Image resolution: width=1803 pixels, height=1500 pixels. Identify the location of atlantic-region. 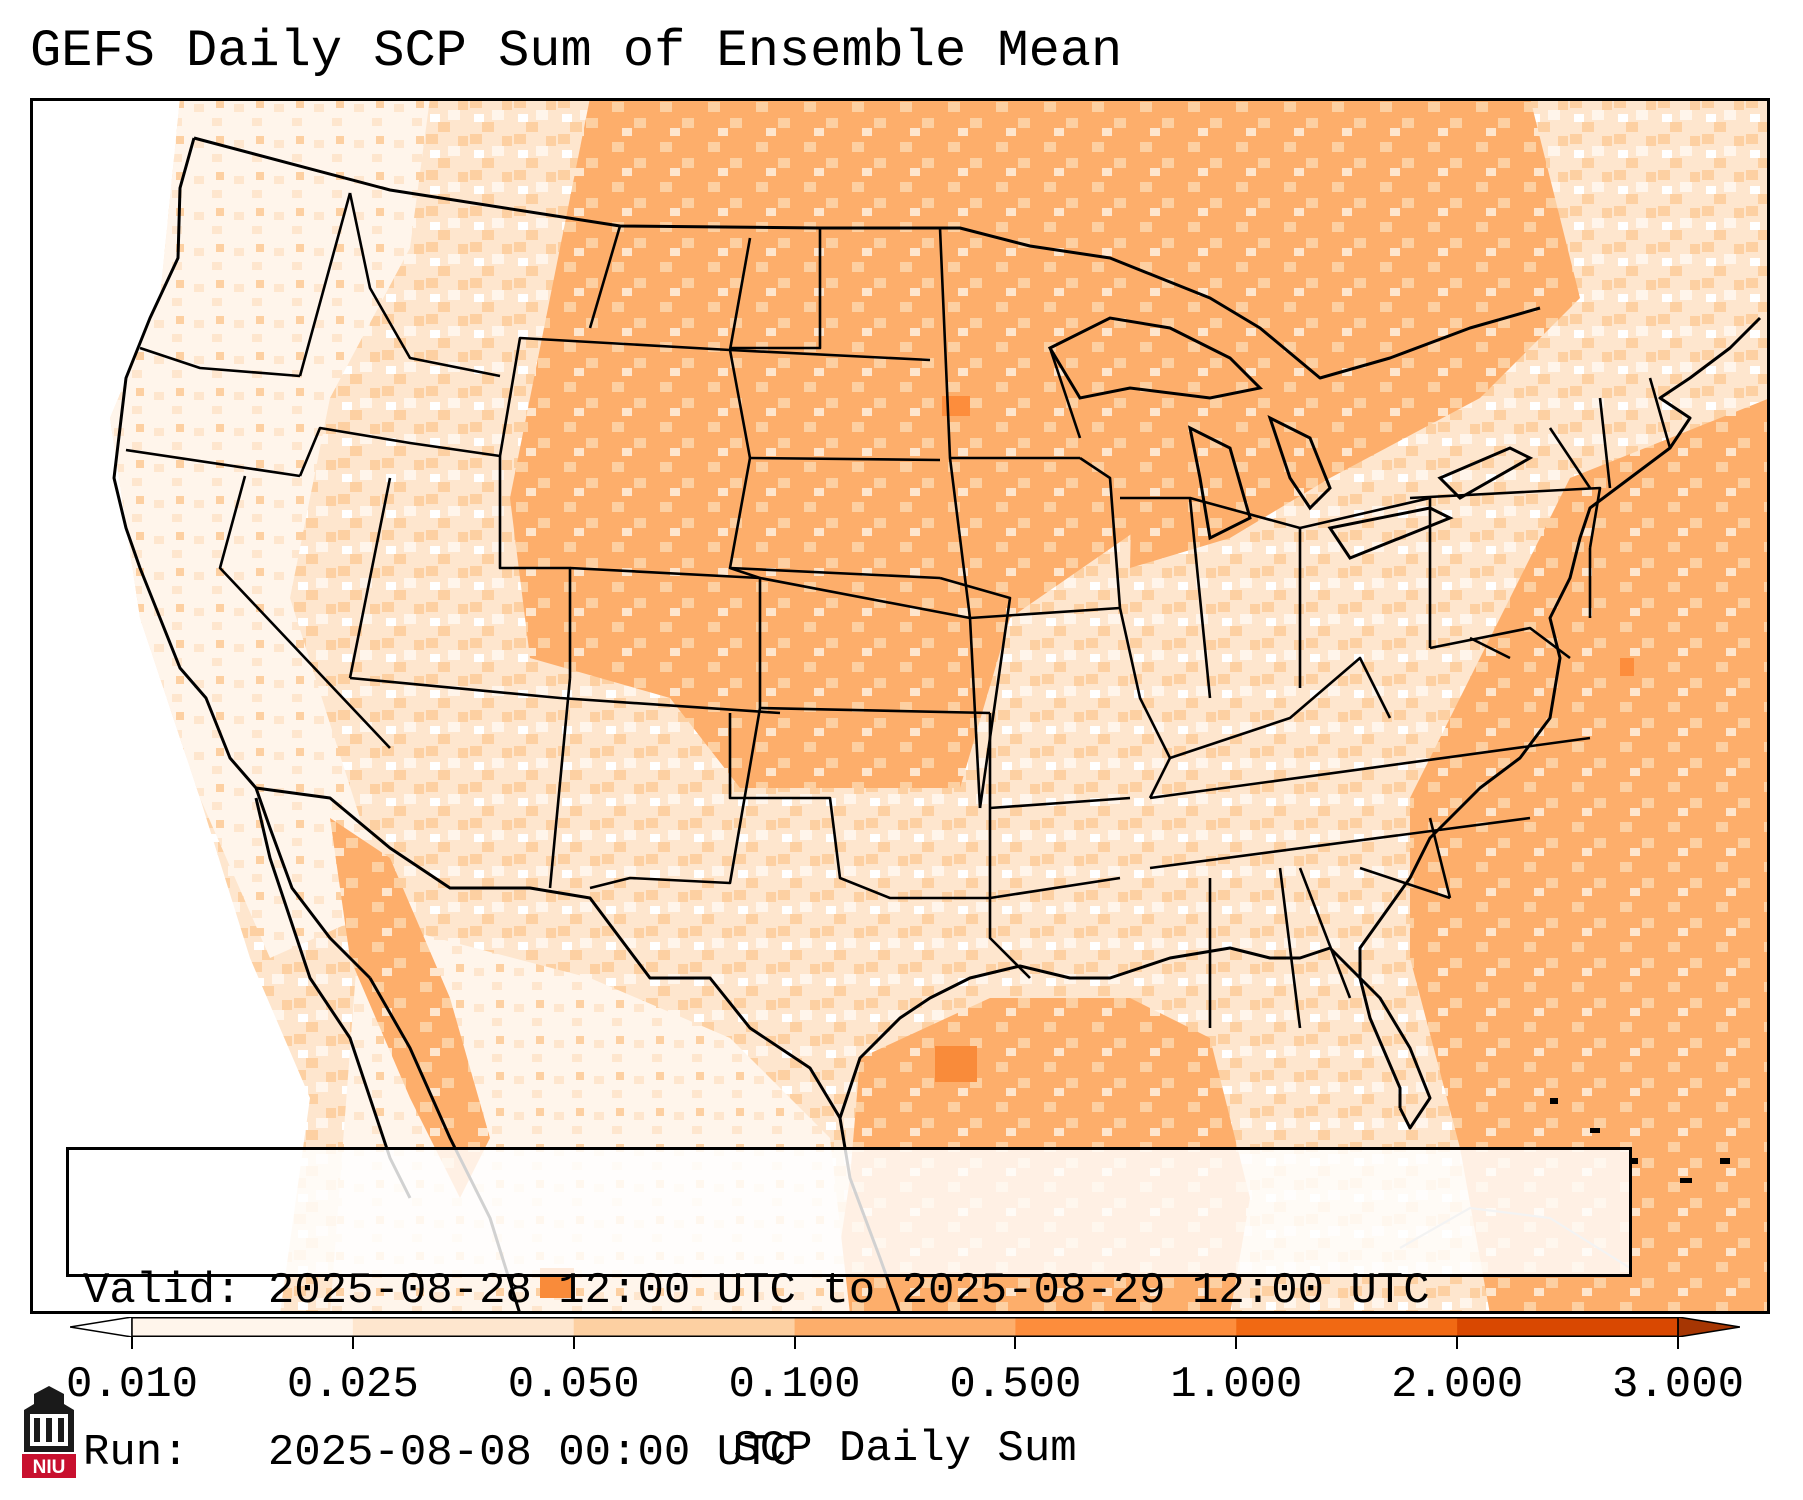
(1590, 856).